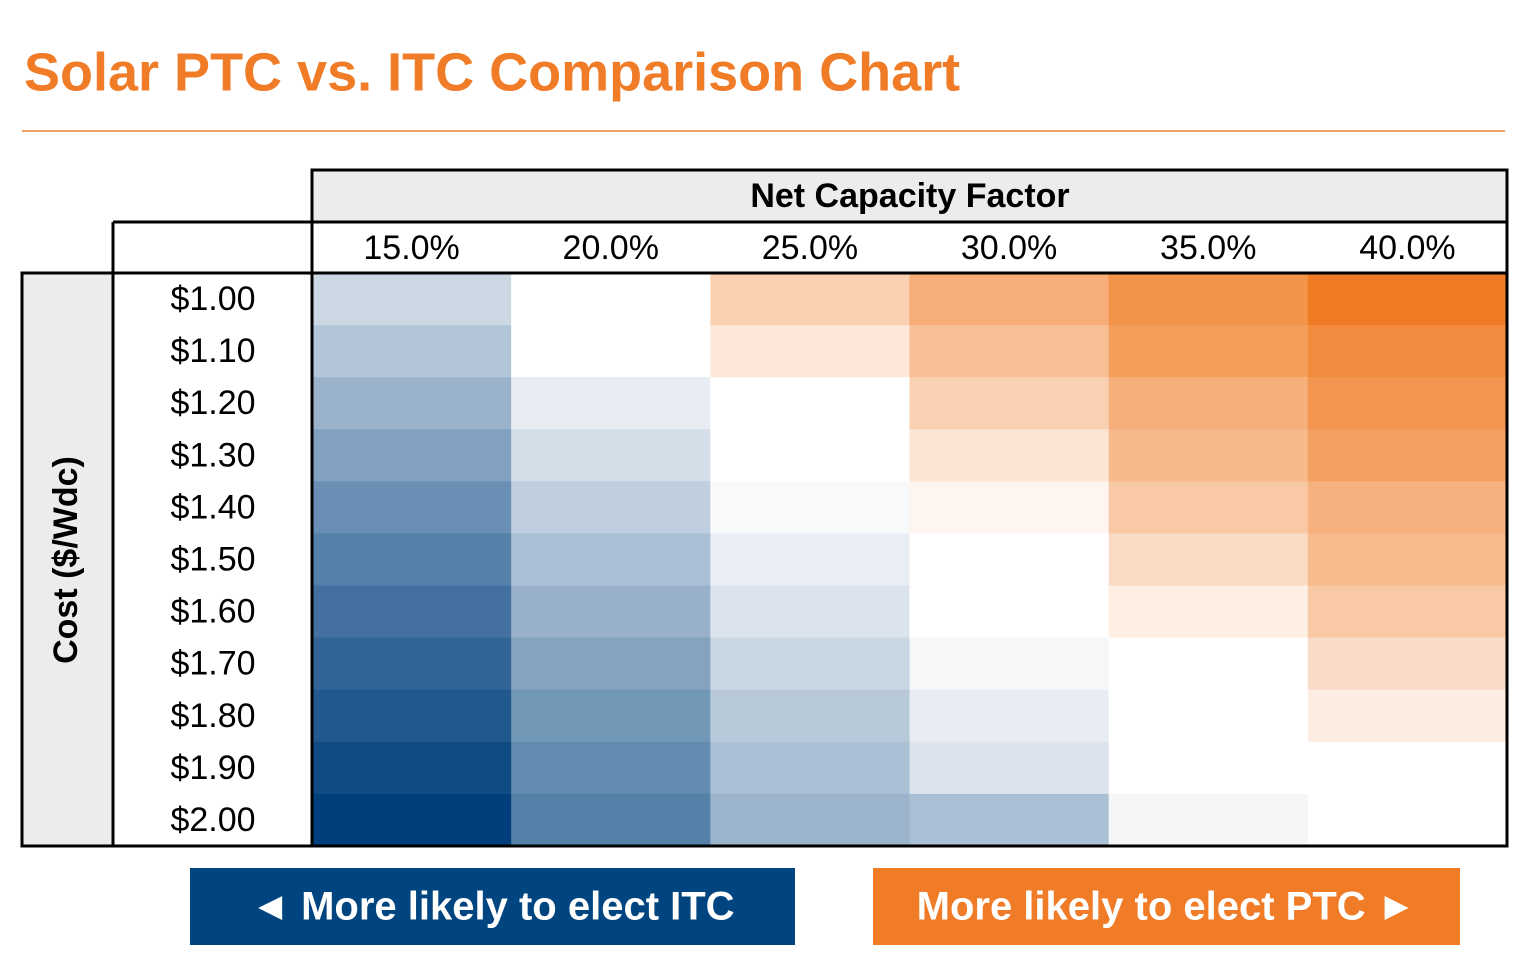 The width and height of the screenshot is (1536, 966). What do you see at coordinates (810, 248) in the screenshot?
I see `column-label: 25.0%` at bounding box center [810, 248].